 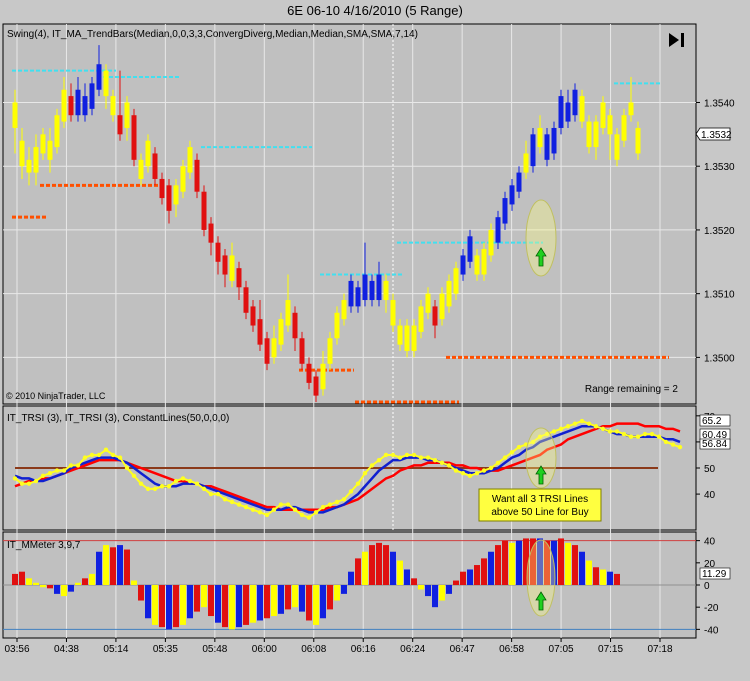 What do you see at coordinates (710, 469) in the screenshot?
I see `trsi-tick-label: 50` at bounding box center [710, 469].